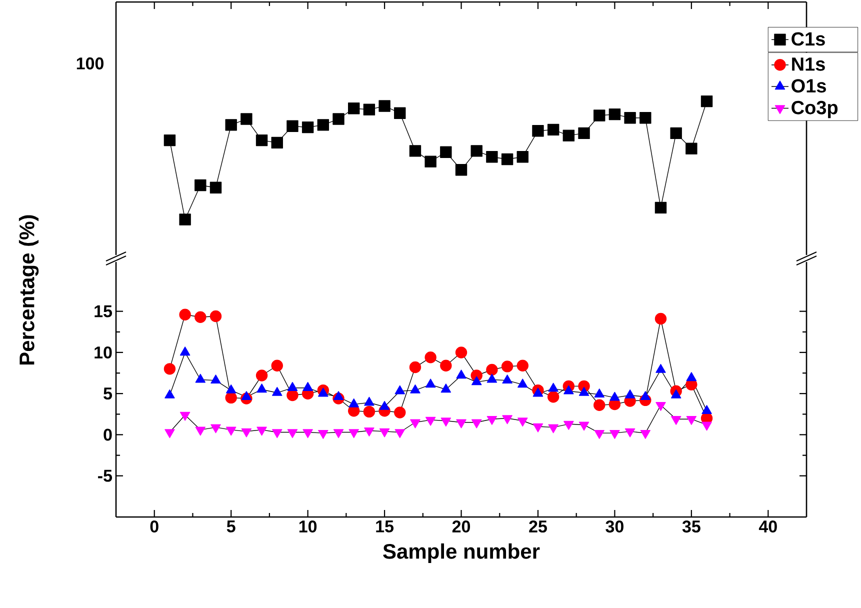 The width and height of the screenshot is (861, 608). What do you see at coordinates (808, 64) in the screenshot?
I see `legend-label: N1s` at bounding box center [808, 64].